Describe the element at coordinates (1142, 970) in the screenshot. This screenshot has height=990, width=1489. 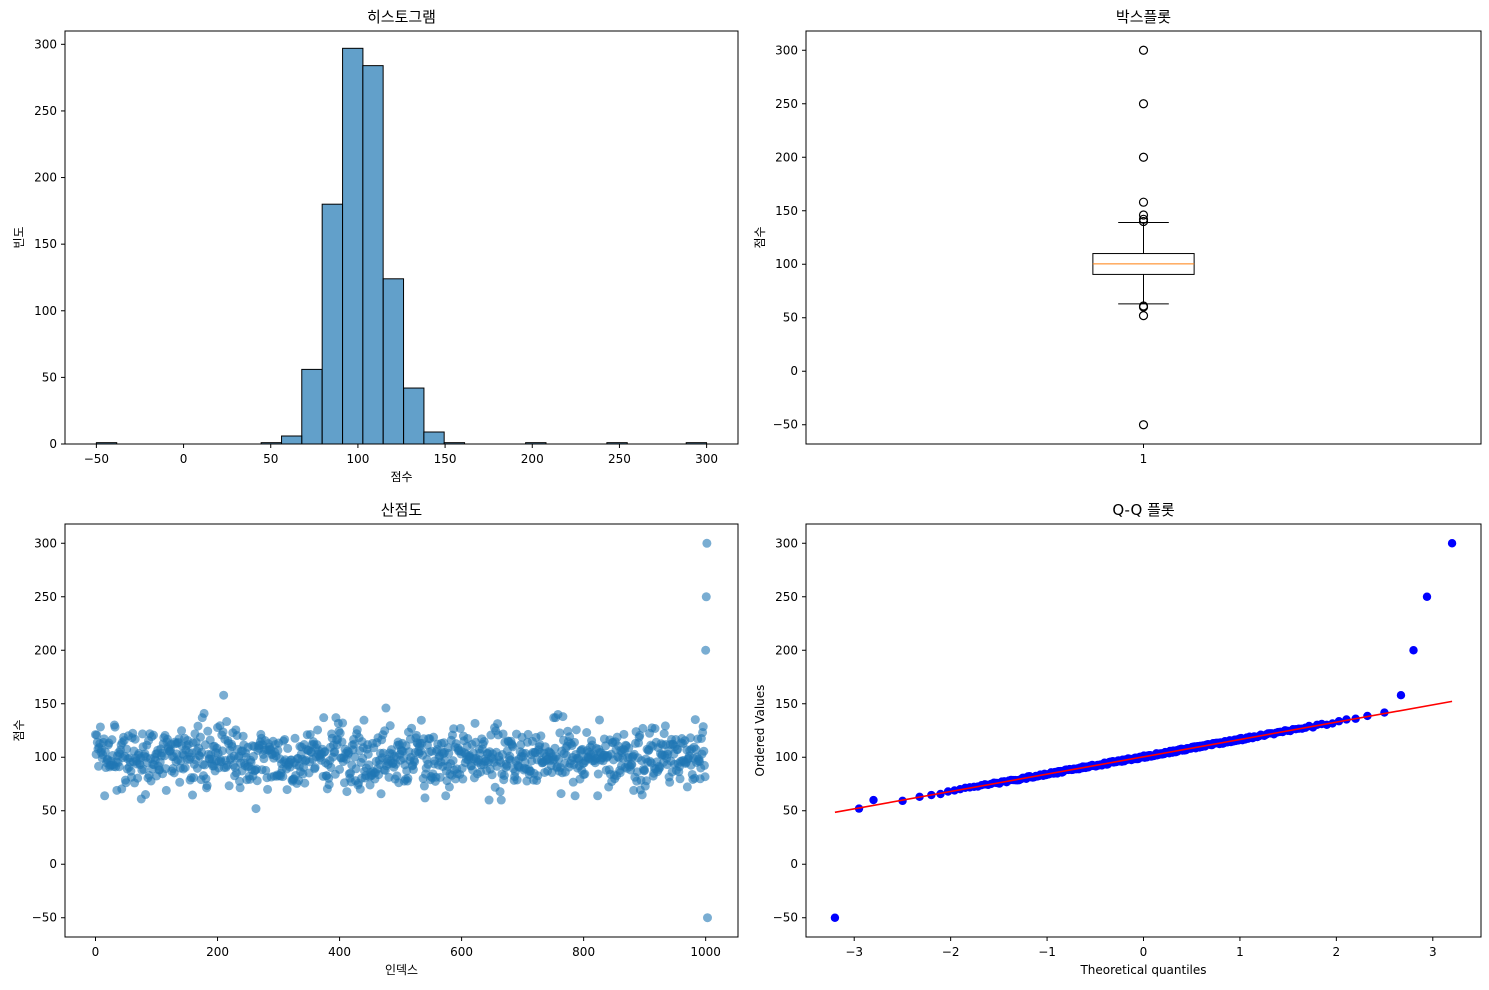
I see `x-axis-label: Theoretical quantiles` at that location.